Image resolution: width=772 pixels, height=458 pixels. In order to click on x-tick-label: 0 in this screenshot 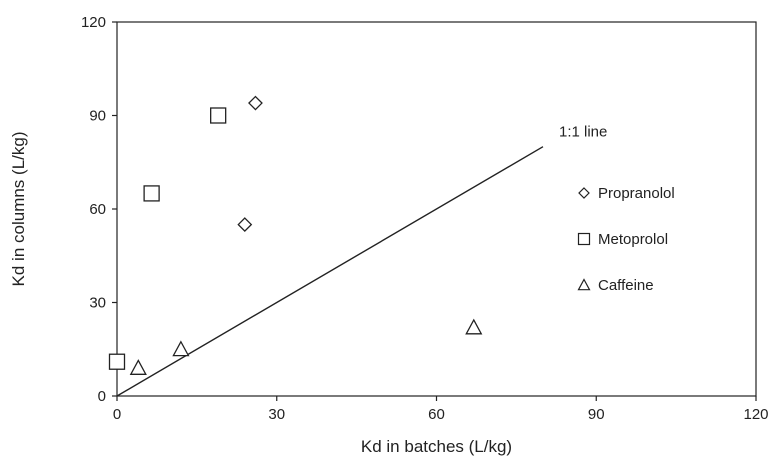, I will do `click(117, 414)`.